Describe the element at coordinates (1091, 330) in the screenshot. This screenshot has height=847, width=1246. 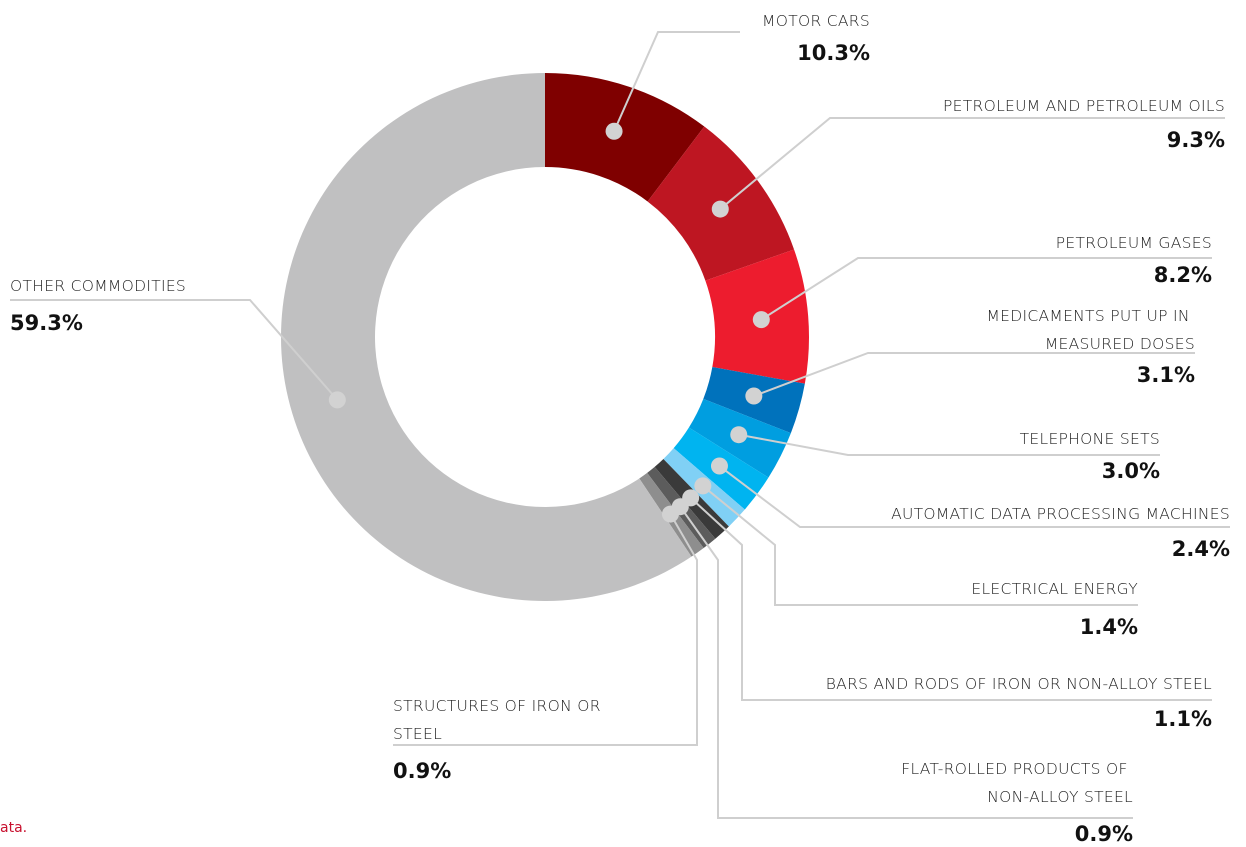
I see `slice-label: MEDICAMENTS PUT UP IN MEASURED DOSES` at that location.